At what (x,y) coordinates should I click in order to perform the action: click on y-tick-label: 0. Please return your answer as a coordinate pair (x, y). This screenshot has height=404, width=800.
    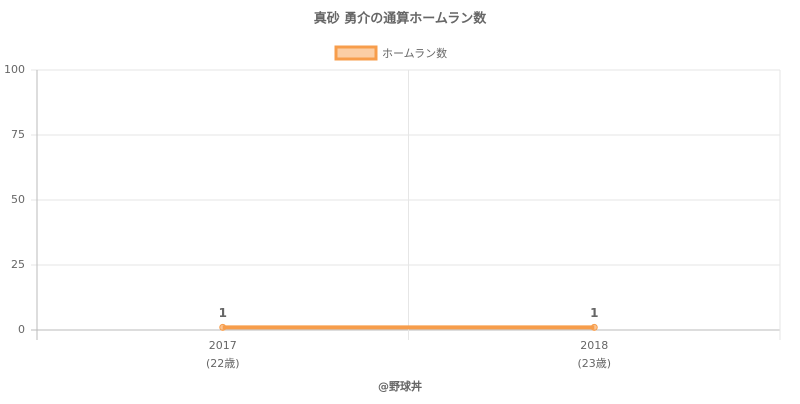
    Looking at the image, I should click on (21, 329).